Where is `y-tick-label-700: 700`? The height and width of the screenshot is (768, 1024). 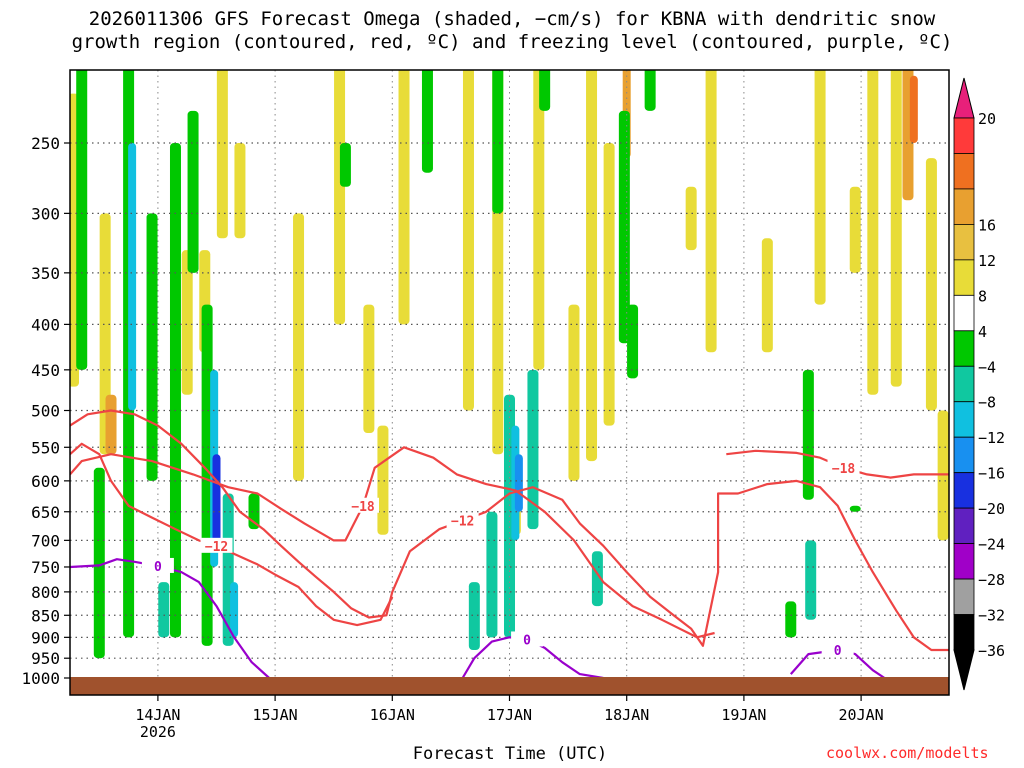
y-tick-label-700: 700 is located at coordinates (45, 540).